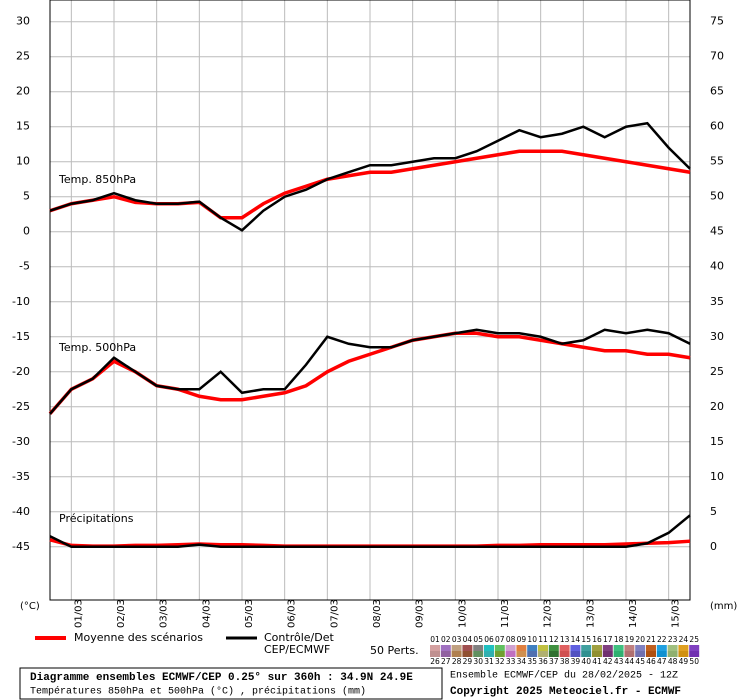  What do you see at coordinates (640, 639) in the screenshot?
I see `member-label: 20` at bounding box center [640, 639].